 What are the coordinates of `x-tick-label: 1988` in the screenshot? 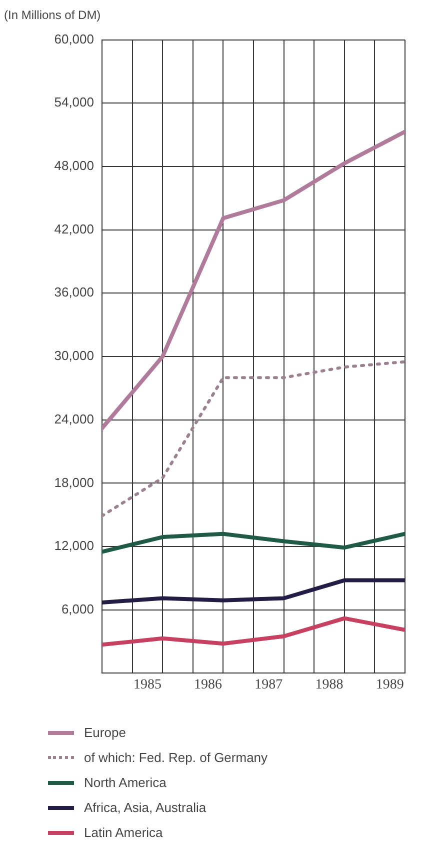 It's located at (329, 684).